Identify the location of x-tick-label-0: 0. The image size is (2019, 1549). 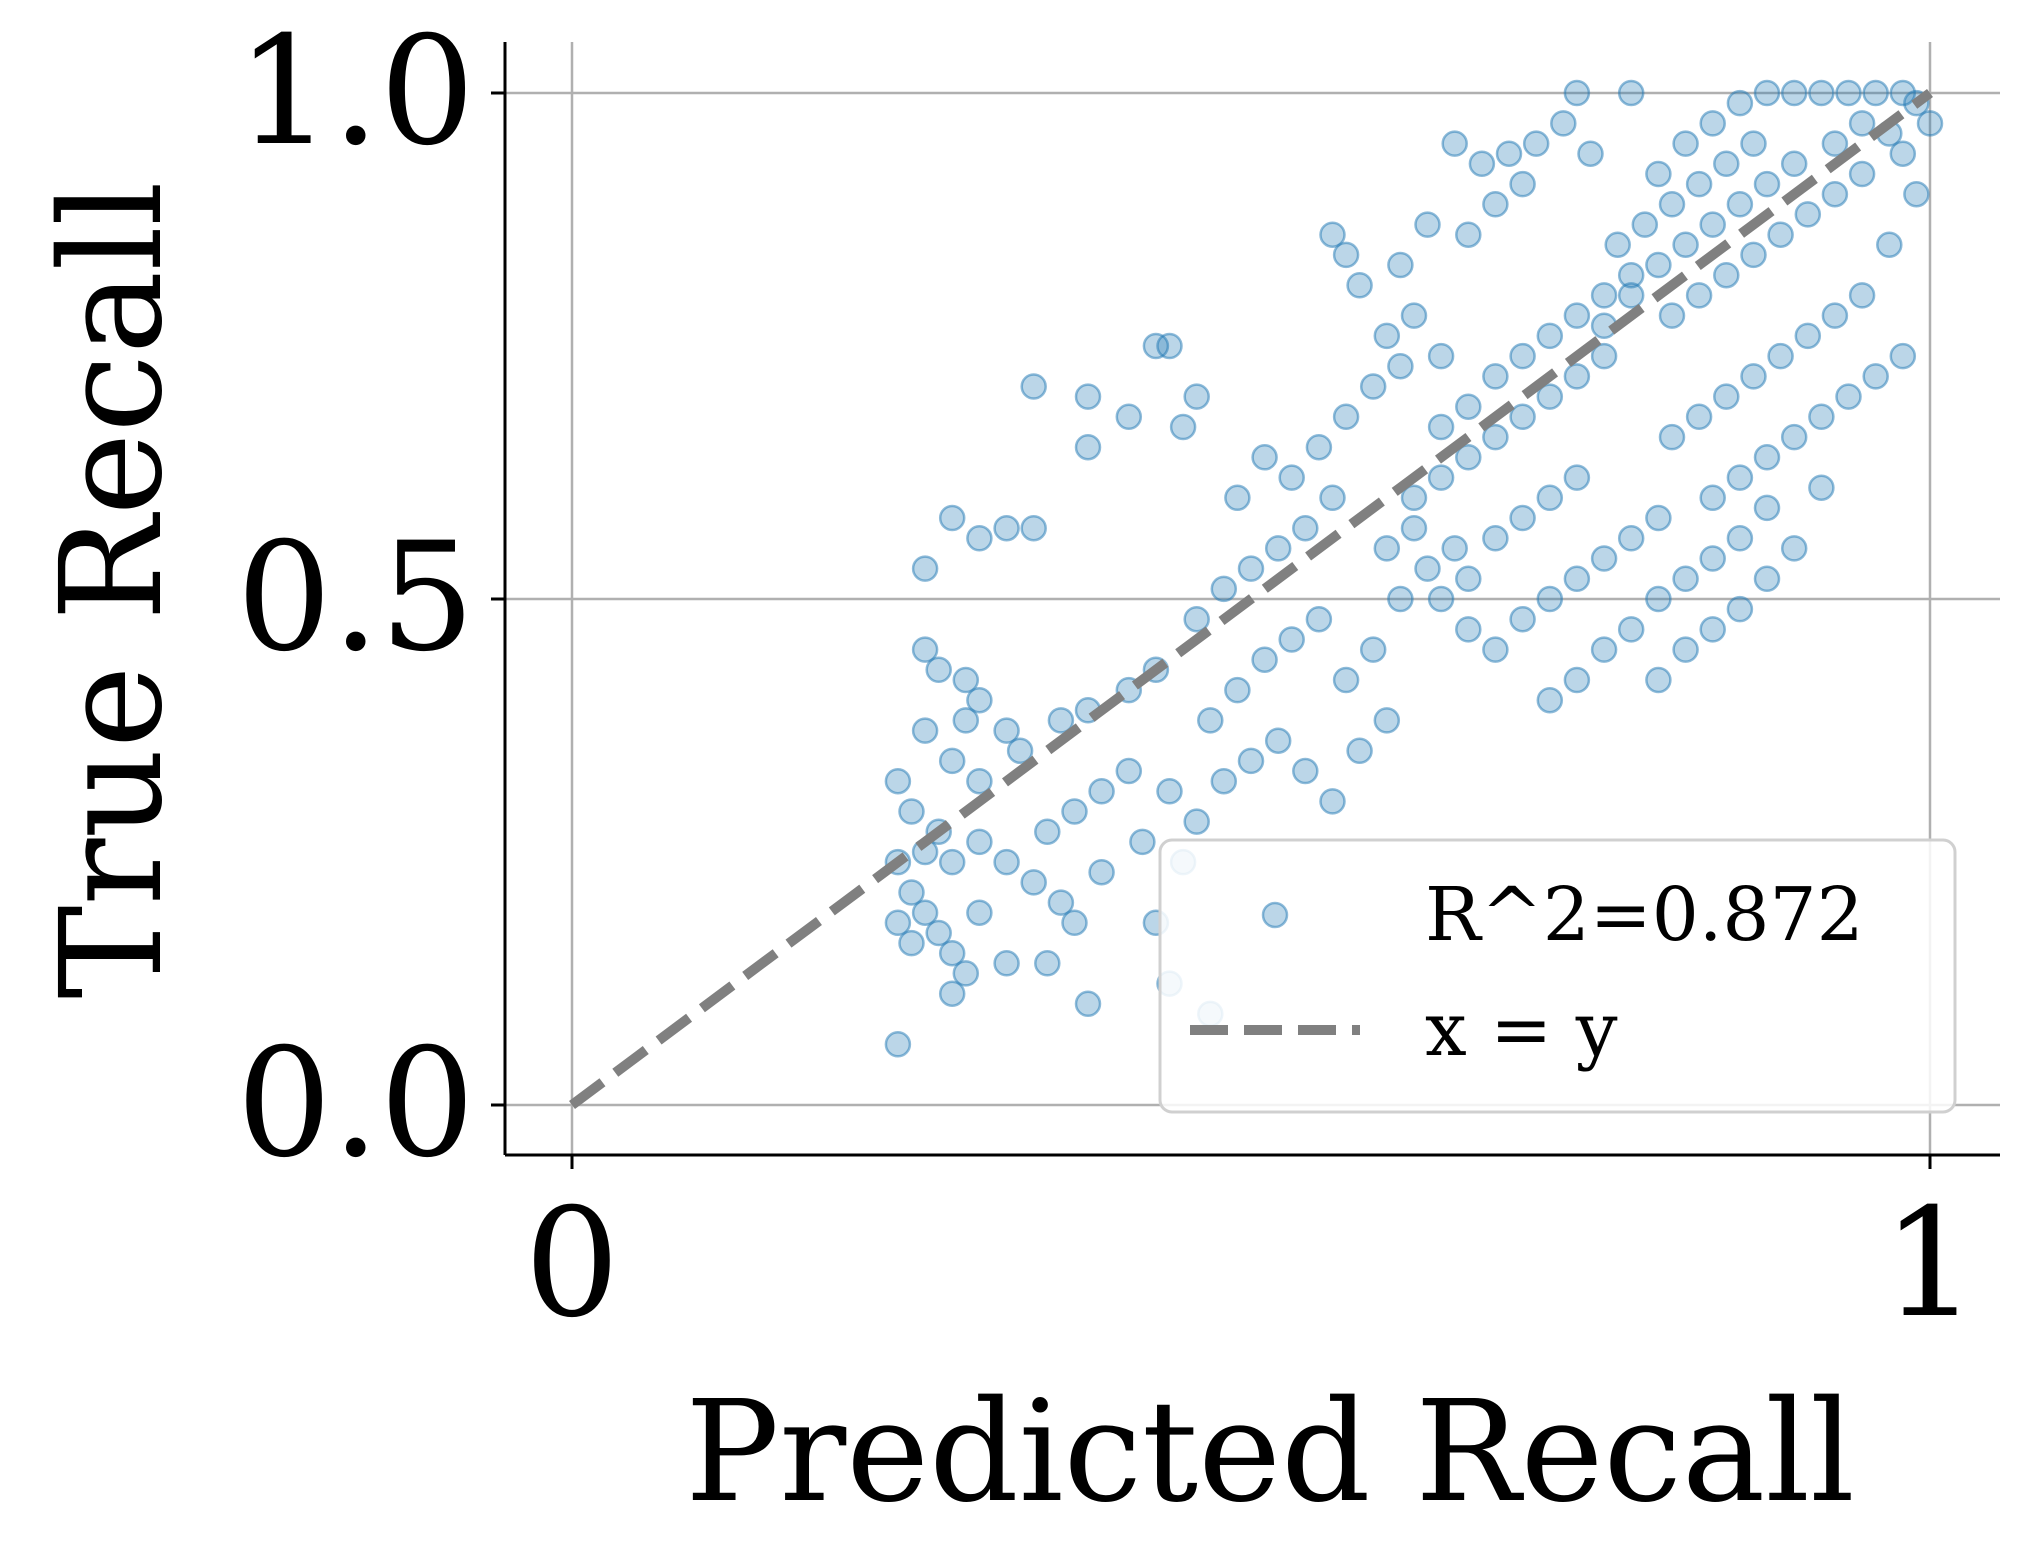
(571, 1264).